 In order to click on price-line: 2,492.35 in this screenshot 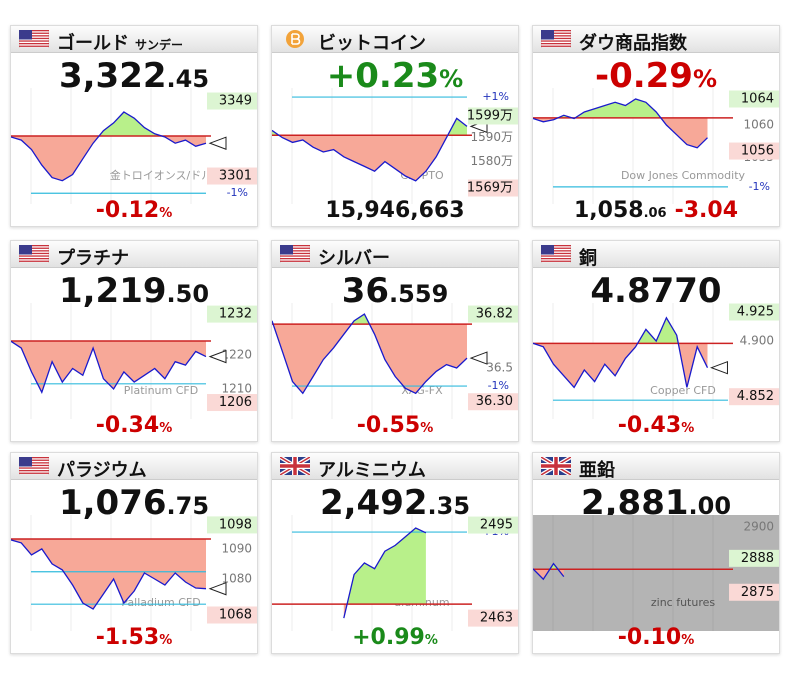, I will do `click(395, 503)`.